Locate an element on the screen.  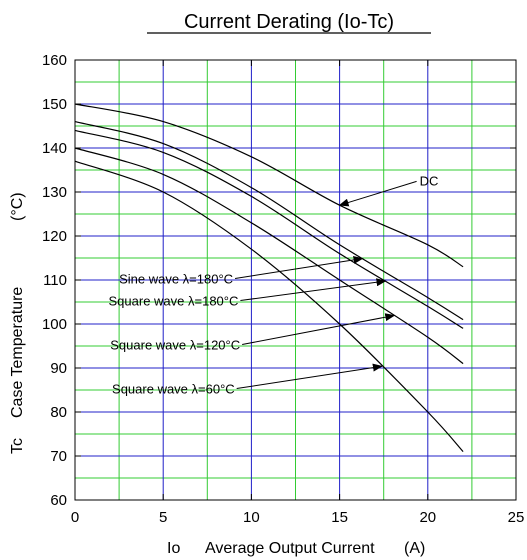
y-tick-labels: 60 70 80 90 100 110 120 130 140 150 160 is located at coordinates (54, 280).